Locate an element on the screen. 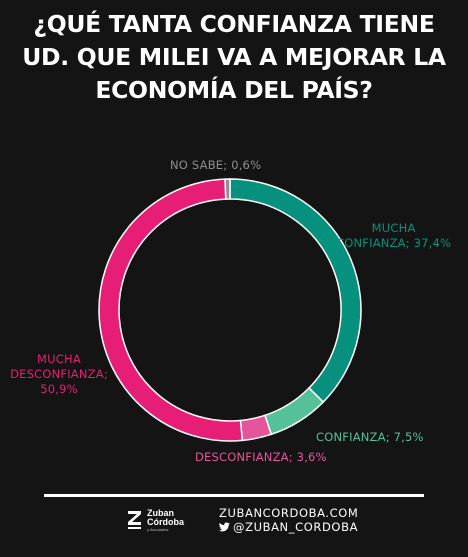 This screenshot has width=468, height=557. zuban-cordoba-logo-icon is located at coordinates (134, 520).